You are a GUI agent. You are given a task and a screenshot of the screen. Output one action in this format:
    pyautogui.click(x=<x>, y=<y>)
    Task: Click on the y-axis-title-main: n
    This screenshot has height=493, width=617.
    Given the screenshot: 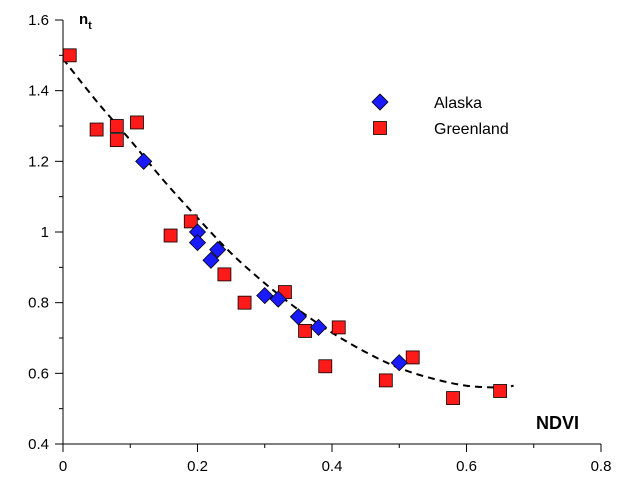 What is the action you would take?
    pyautogui.click(x=83, y=19)
    